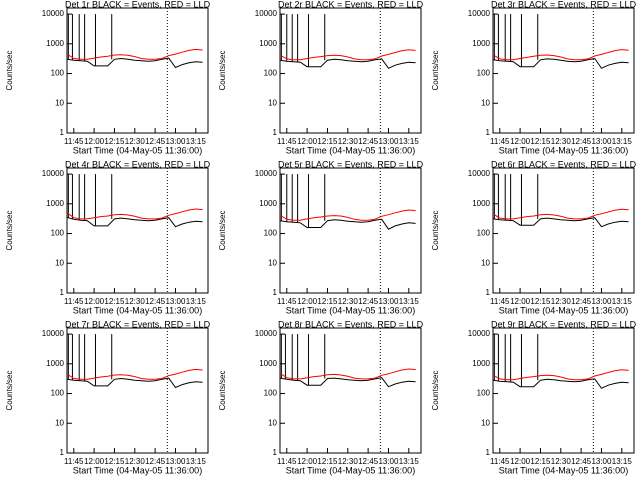 The height and width of the screenshot is (480, 640). Describe the element at coordinates (564, 164) in the screenshot. I see `chart-title: Det 6r BLACK = Events, RED = LLD` at that location.